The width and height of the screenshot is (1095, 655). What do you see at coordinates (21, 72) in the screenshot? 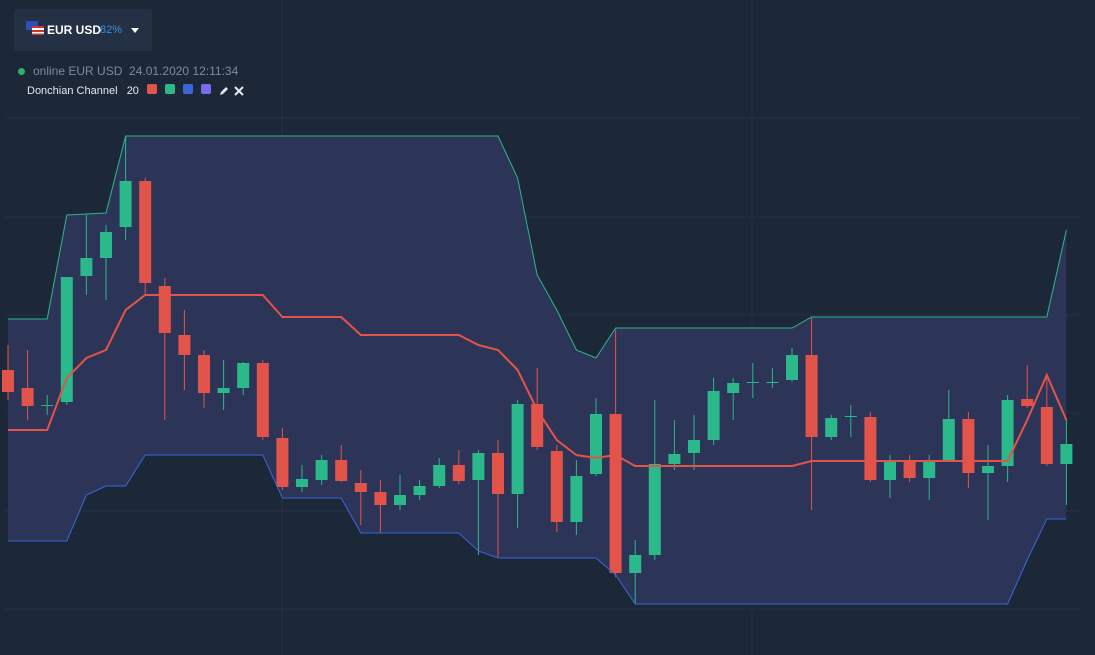
I see `online-dot` at bounding box center [21, 72].